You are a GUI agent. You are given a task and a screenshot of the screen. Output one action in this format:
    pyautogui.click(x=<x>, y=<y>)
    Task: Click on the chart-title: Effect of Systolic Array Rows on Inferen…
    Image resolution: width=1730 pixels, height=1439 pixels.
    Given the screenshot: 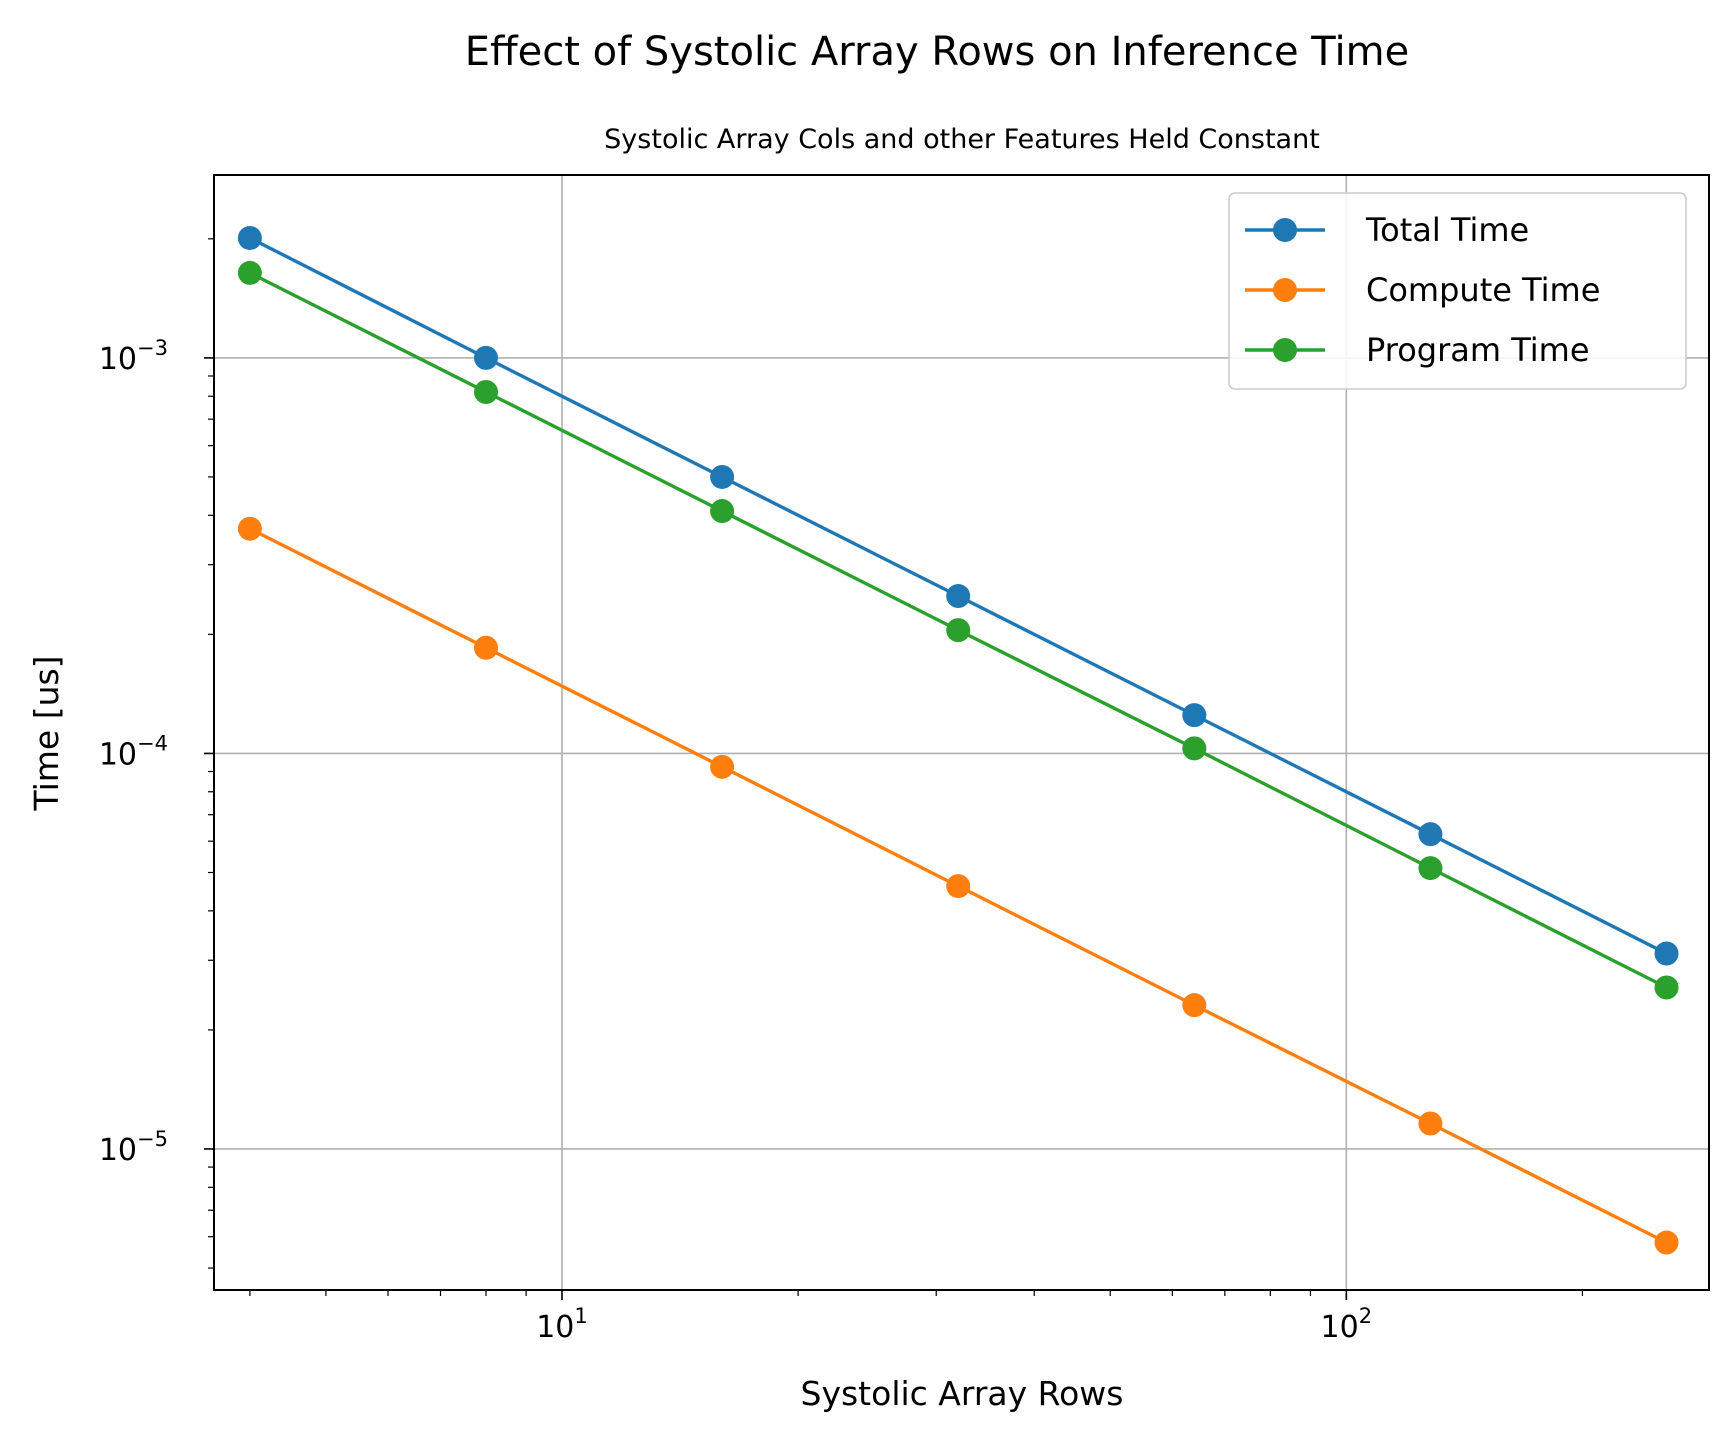 What is the action you would take?
    pyautogui.click(x=937, y=52)
    